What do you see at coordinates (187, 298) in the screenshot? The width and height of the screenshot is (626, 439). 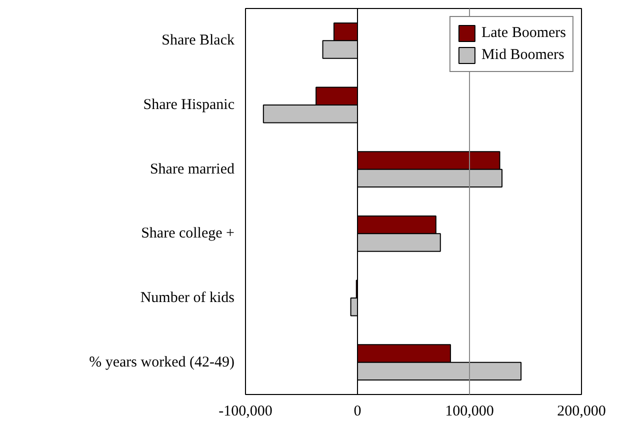 I see `y-tick-label: Number of kids` at bounding box center [187, 298].